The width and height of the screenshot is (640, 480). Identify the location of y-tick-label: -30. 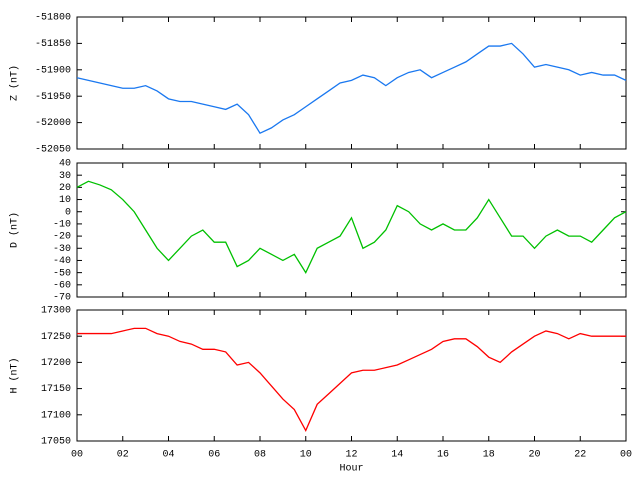
(62, 249).